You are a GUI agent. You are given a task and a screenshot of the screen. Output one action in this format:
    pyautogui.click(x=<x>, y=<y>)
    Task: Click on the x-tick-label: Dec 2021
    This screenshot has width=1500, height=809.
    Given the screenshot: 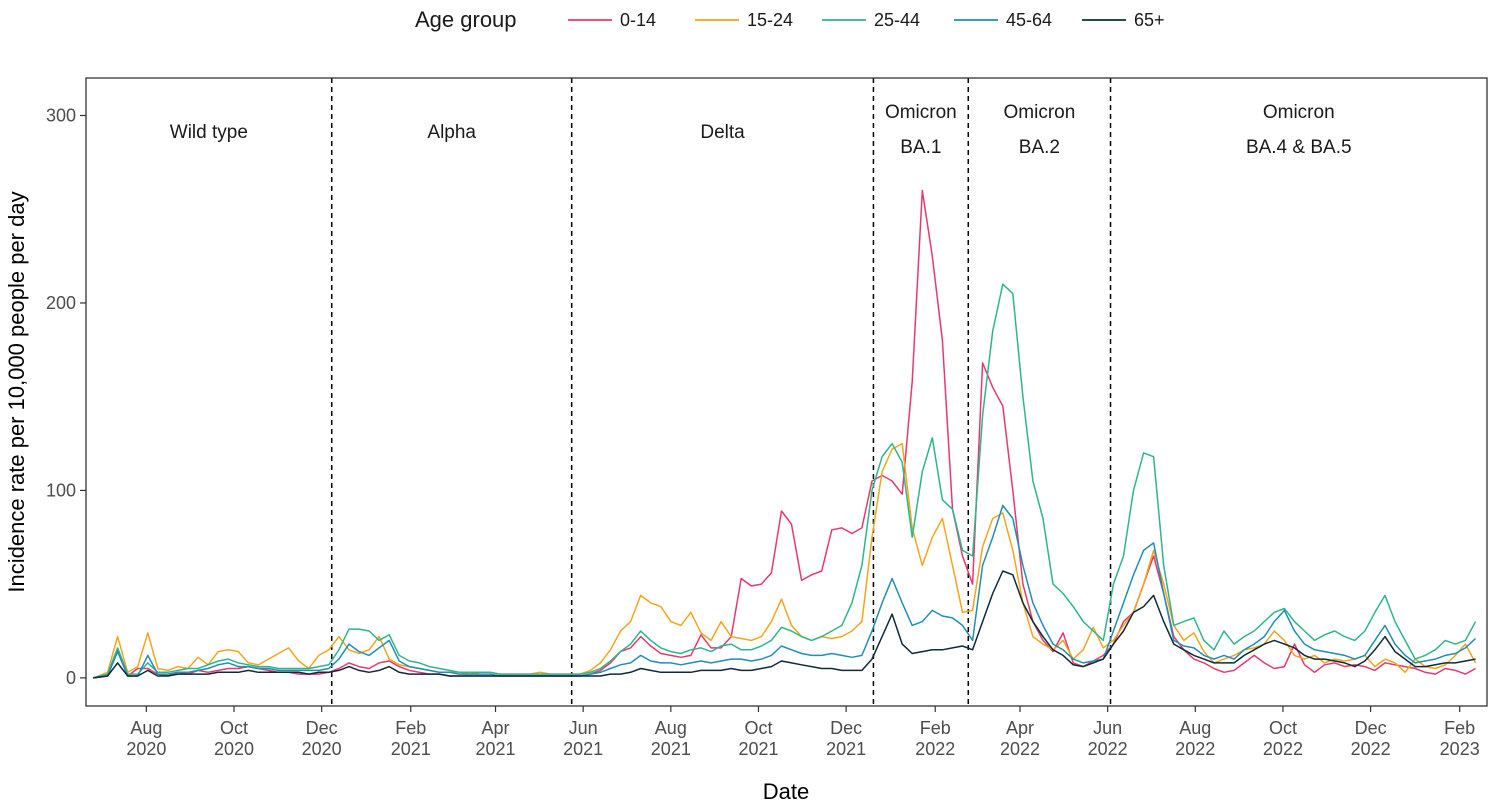 What is the action you would take?
    pyautogui.click(x=846, y=738)
    